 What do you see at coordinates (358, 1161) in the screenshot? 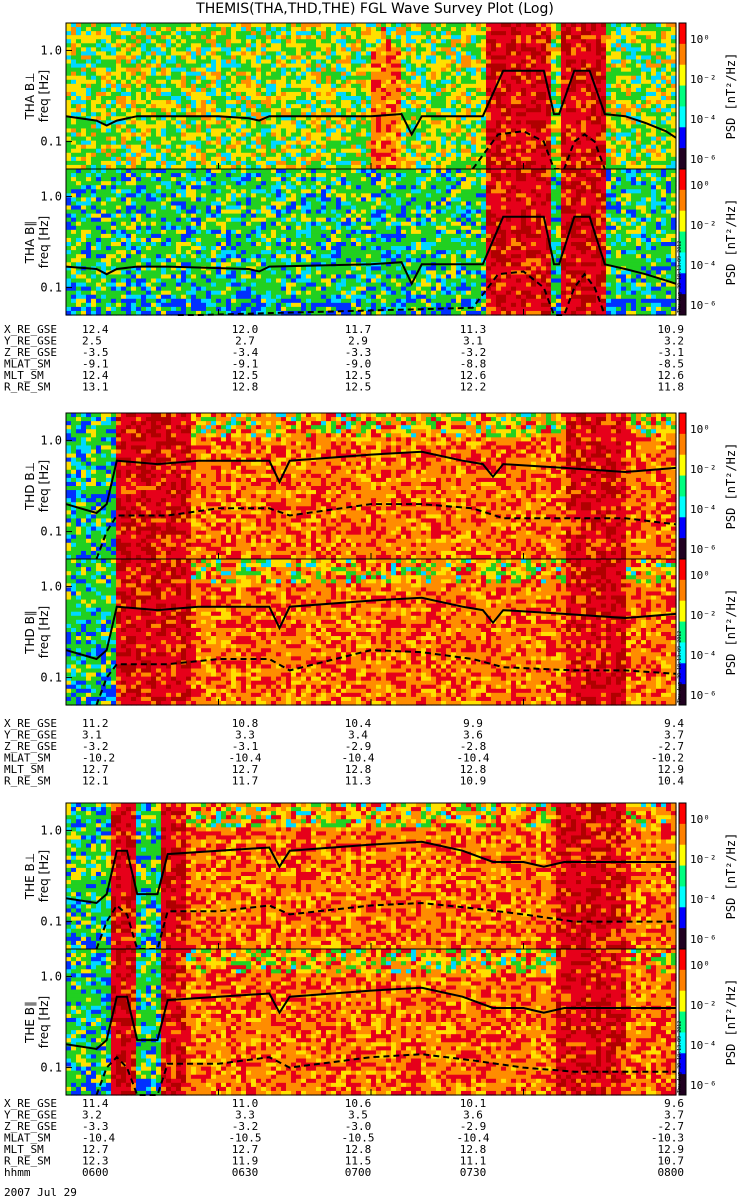
I see `ephemeris-value: 11.5` at bounding box center [358, 1161].